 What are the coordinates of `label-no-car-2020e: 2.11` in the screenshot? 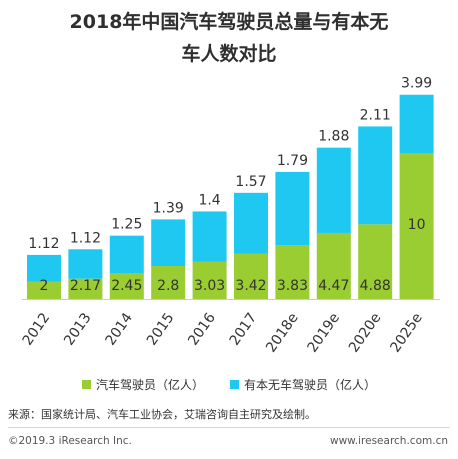 It's located at (375, 115).